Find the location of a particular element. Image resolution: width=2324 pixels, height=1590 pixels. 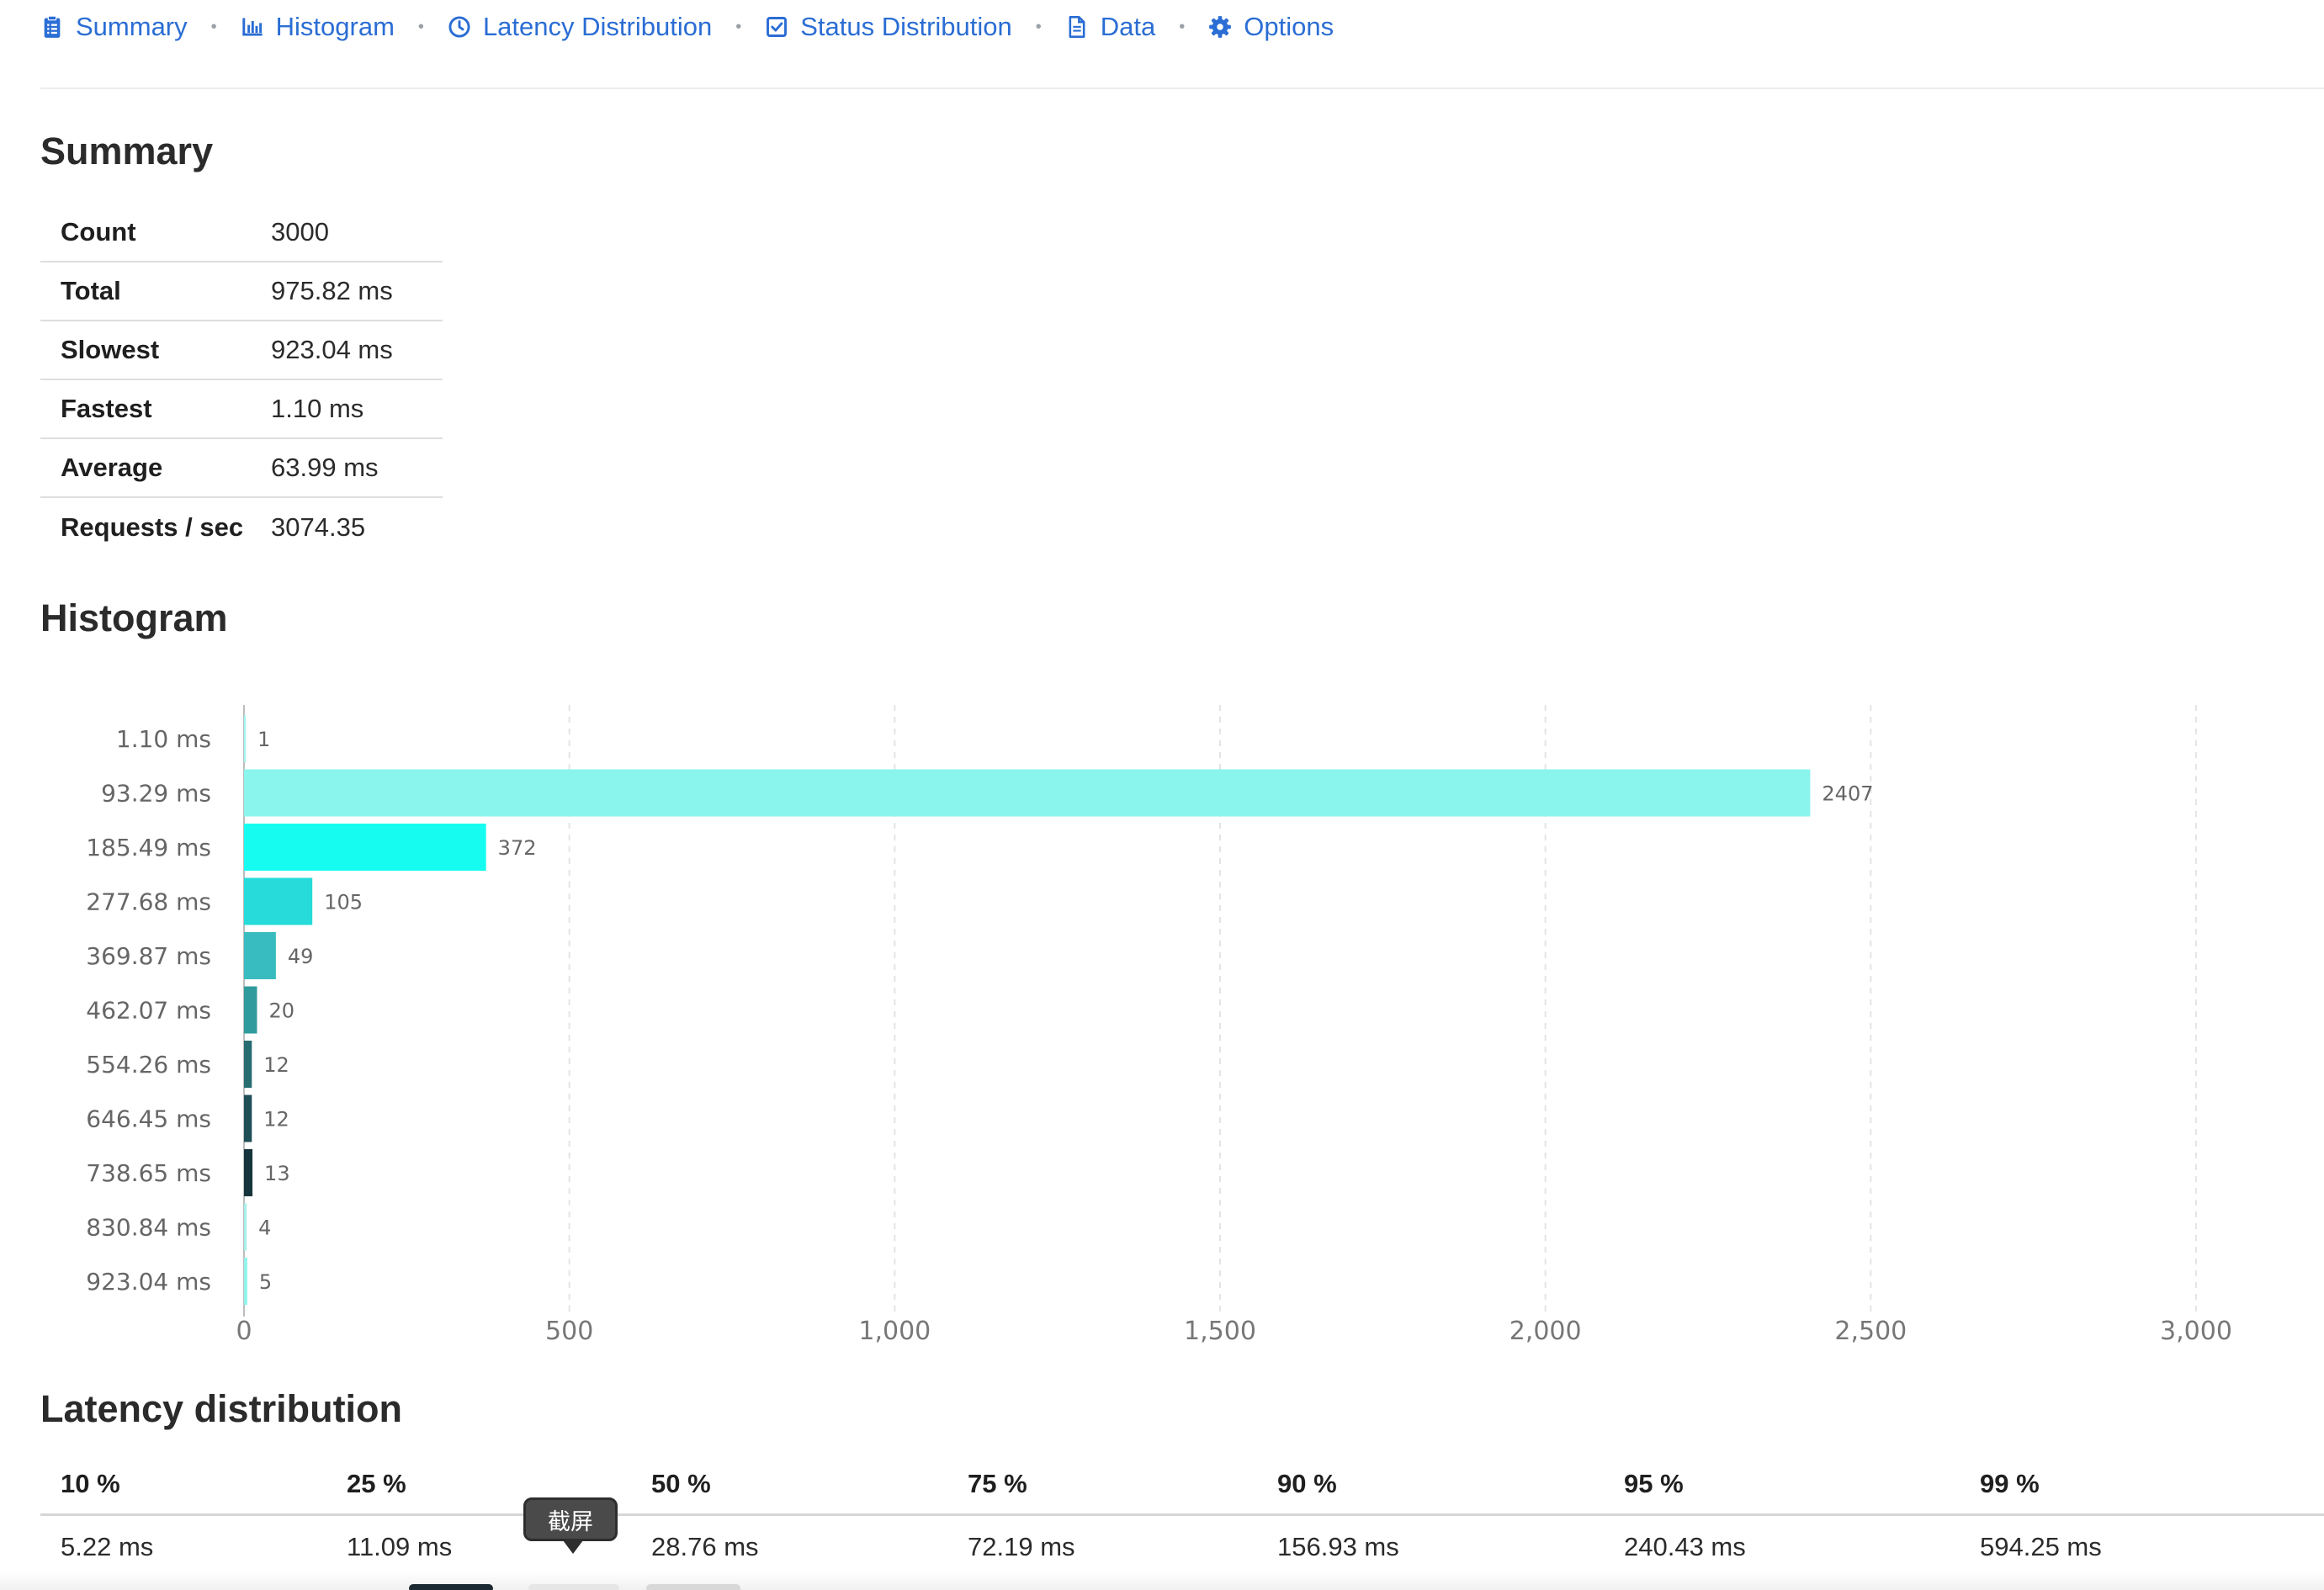

nav-options-link: Options is located at coordinates (1271, 27).